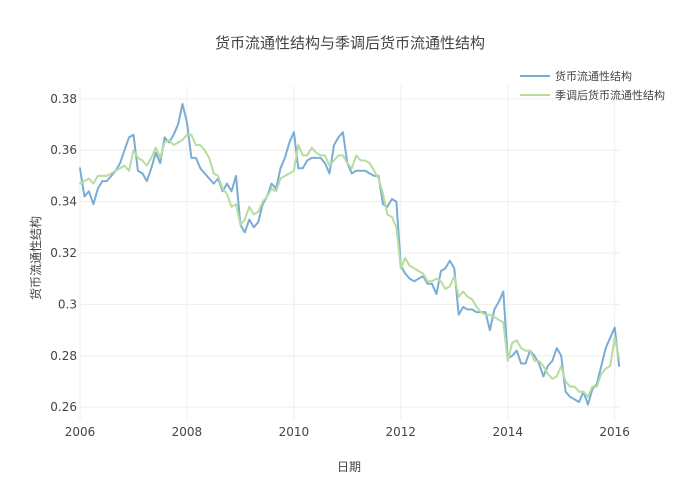 This screenshot has height=500, width=700. I want to click on x-axis-title: 日期, so click(349, 467).